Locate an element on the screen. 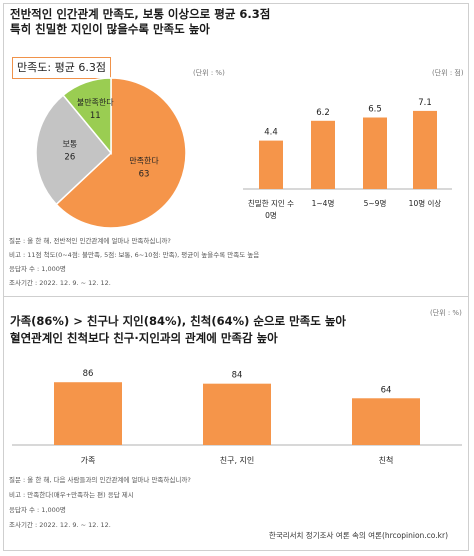 Image resolution: width=474 pixels, height=556 pixels. bottom-note-respondents: 응답자 수 : 1,000명 is located at coordinates (37, 510).